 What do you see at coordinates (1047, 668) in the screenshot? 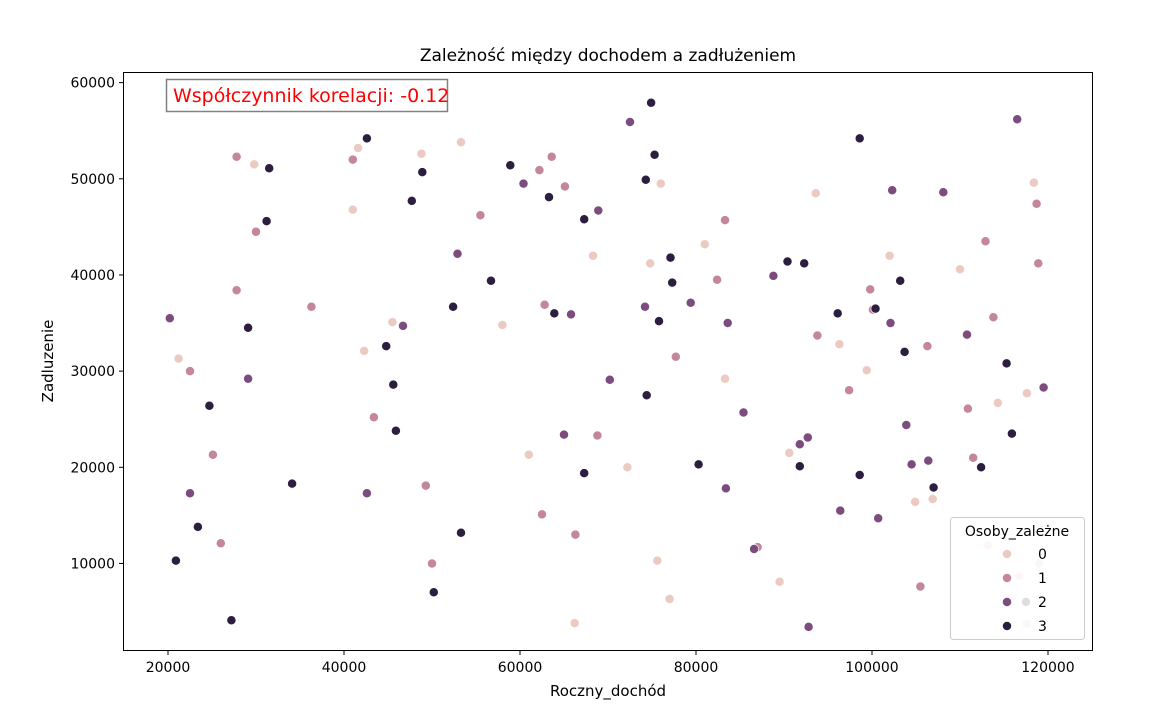
I see `x-tick-label: 120000` at bounding box center [1047, 668].